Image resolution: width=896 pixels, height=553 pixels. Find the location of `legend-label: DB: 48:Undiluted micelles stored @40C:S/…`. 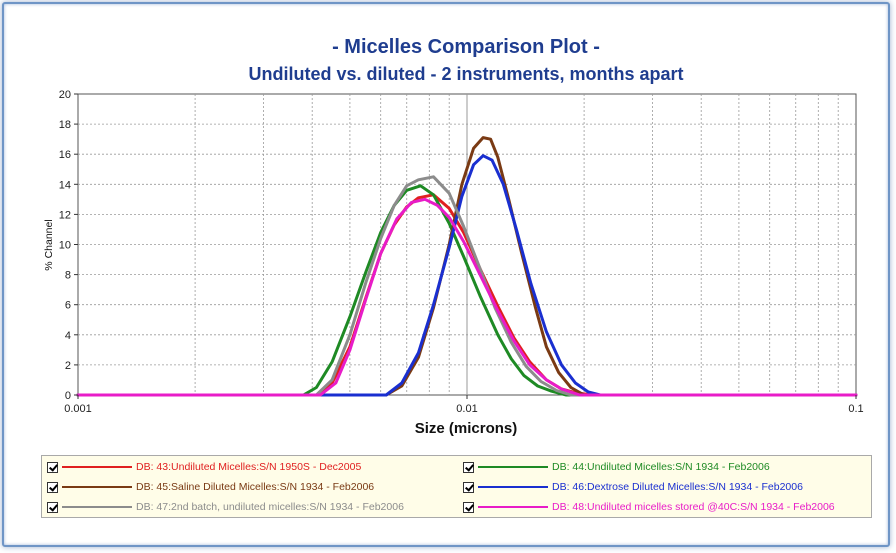

legend-label: DB: 48:Undiluted micelles stored @40C:S/… is located at coordinates (693, 507).